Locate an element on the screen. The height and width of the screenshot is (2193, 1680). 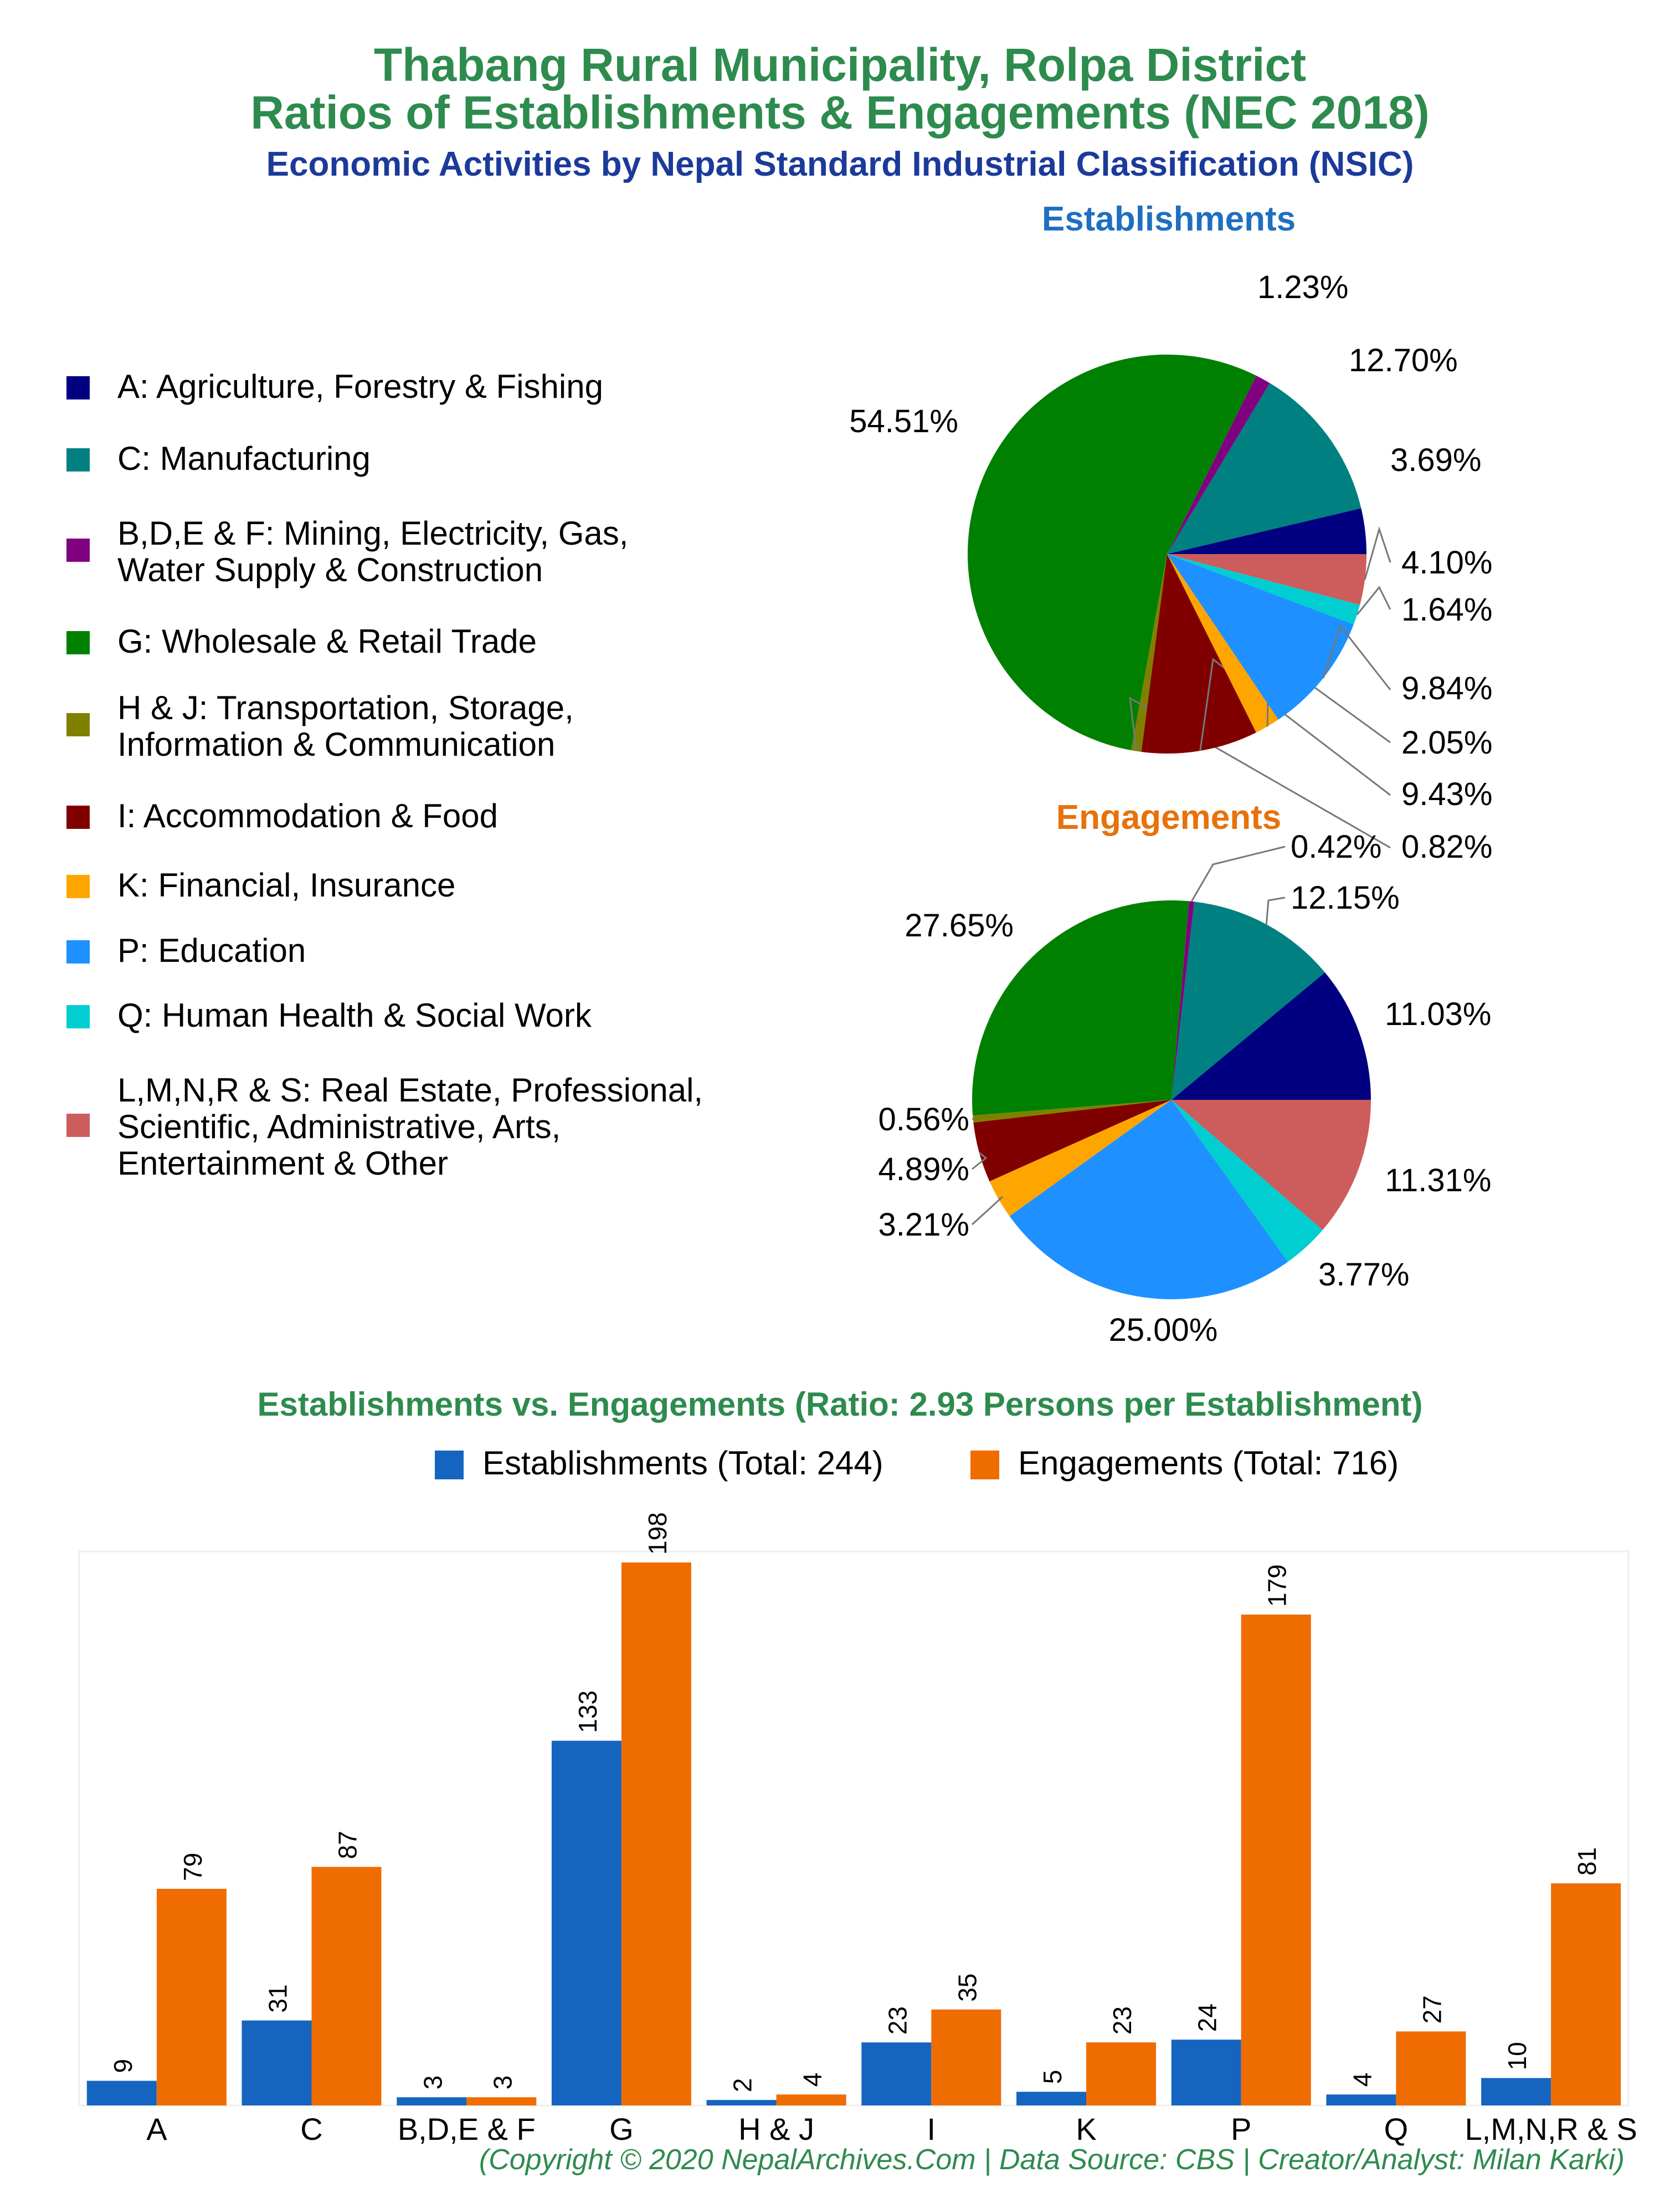
bar-data-label: 5 is located at coordinates (1052, 2077).